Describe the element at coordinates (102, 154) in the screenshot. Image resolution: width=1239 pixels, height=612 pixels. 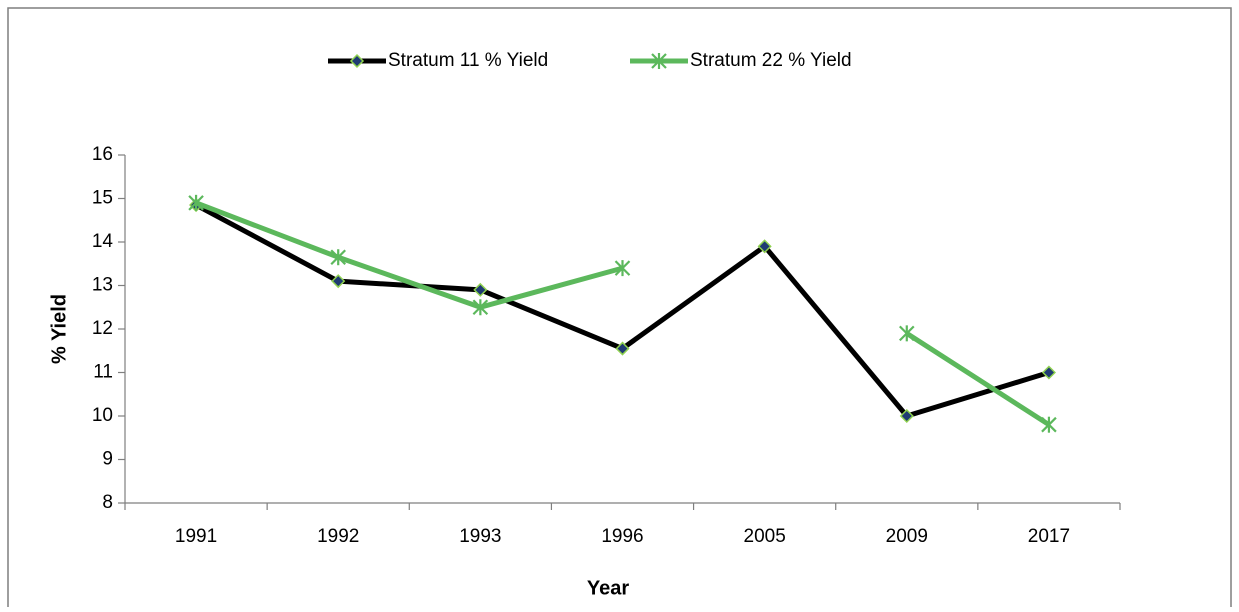
I see `y-tick-label: 16` at that location.